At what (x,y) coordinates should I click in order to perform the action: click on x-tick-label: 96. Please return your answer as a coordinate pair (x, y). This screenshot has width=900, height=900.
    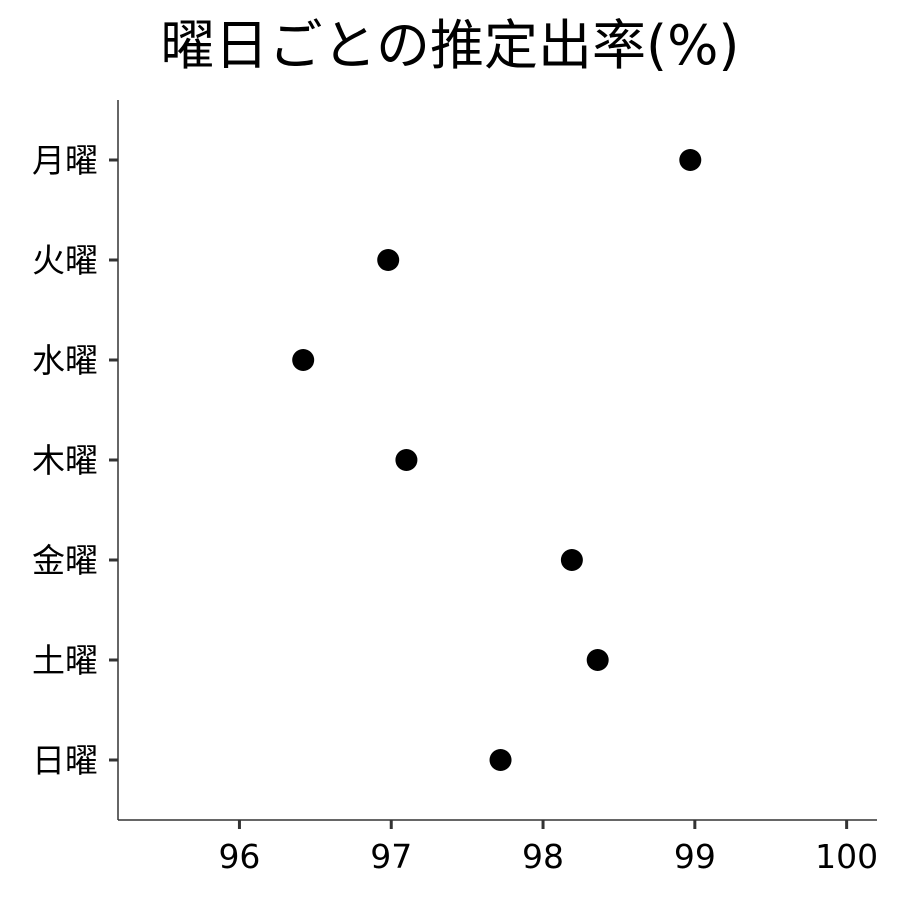
    Looking at the image, I should click on (239, 856).